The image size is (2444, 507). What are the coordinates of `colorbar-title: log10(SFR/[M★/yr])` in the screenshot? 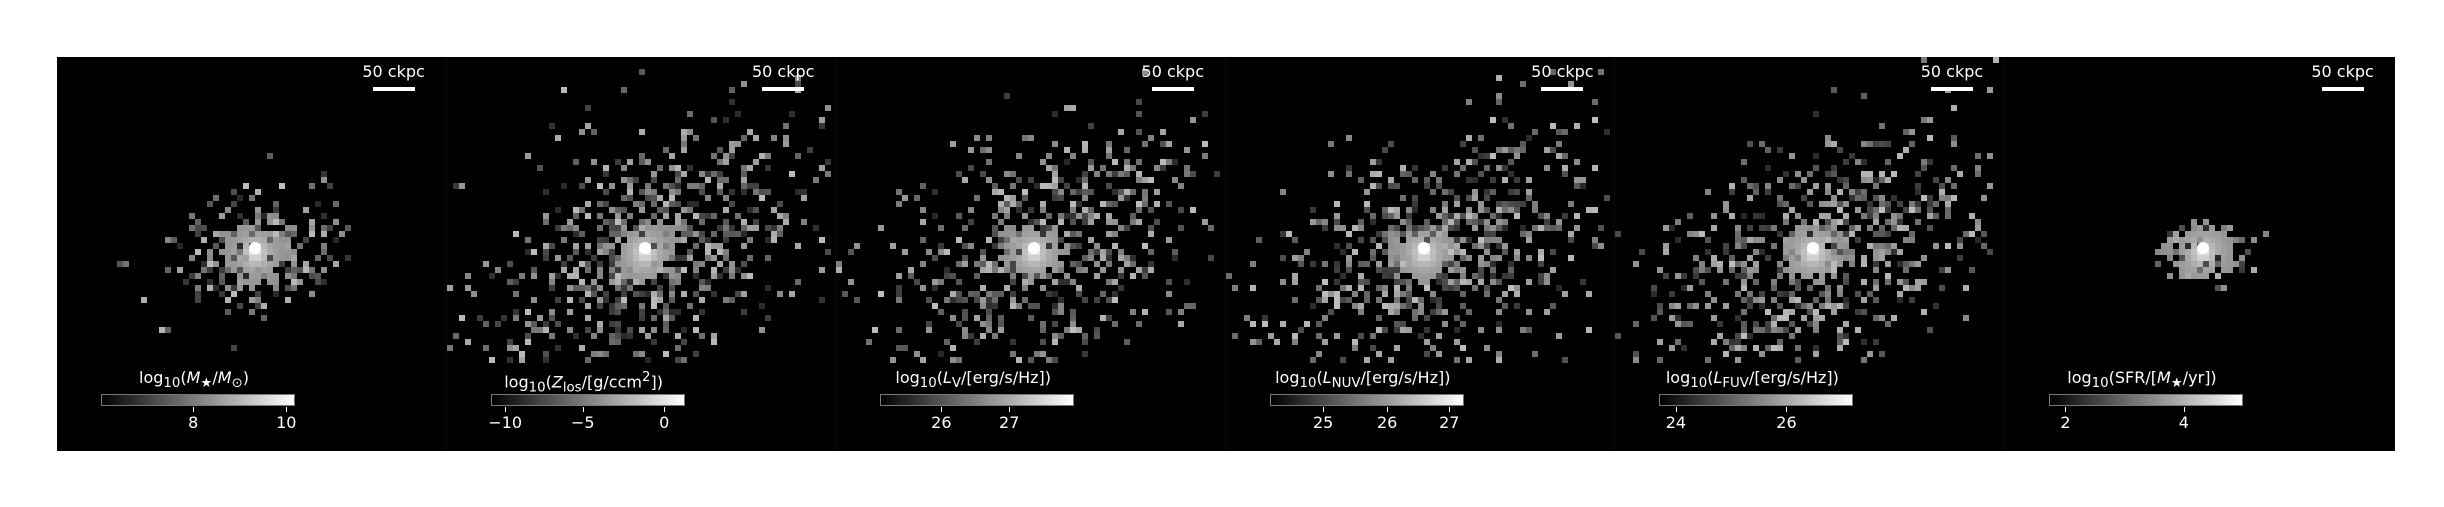 It's located at (2142, 380).